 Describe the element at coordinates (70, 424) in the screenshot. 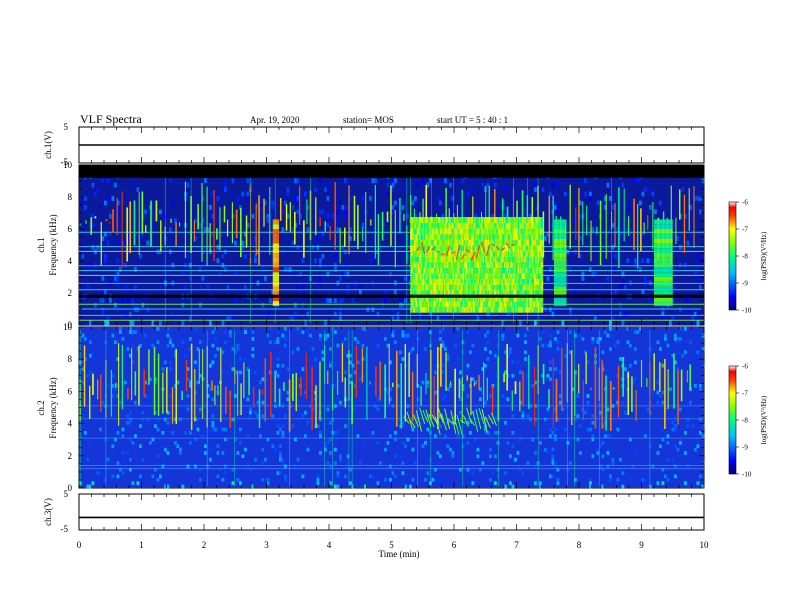

I see `ch2-freq-tick-label: 4` at that location.